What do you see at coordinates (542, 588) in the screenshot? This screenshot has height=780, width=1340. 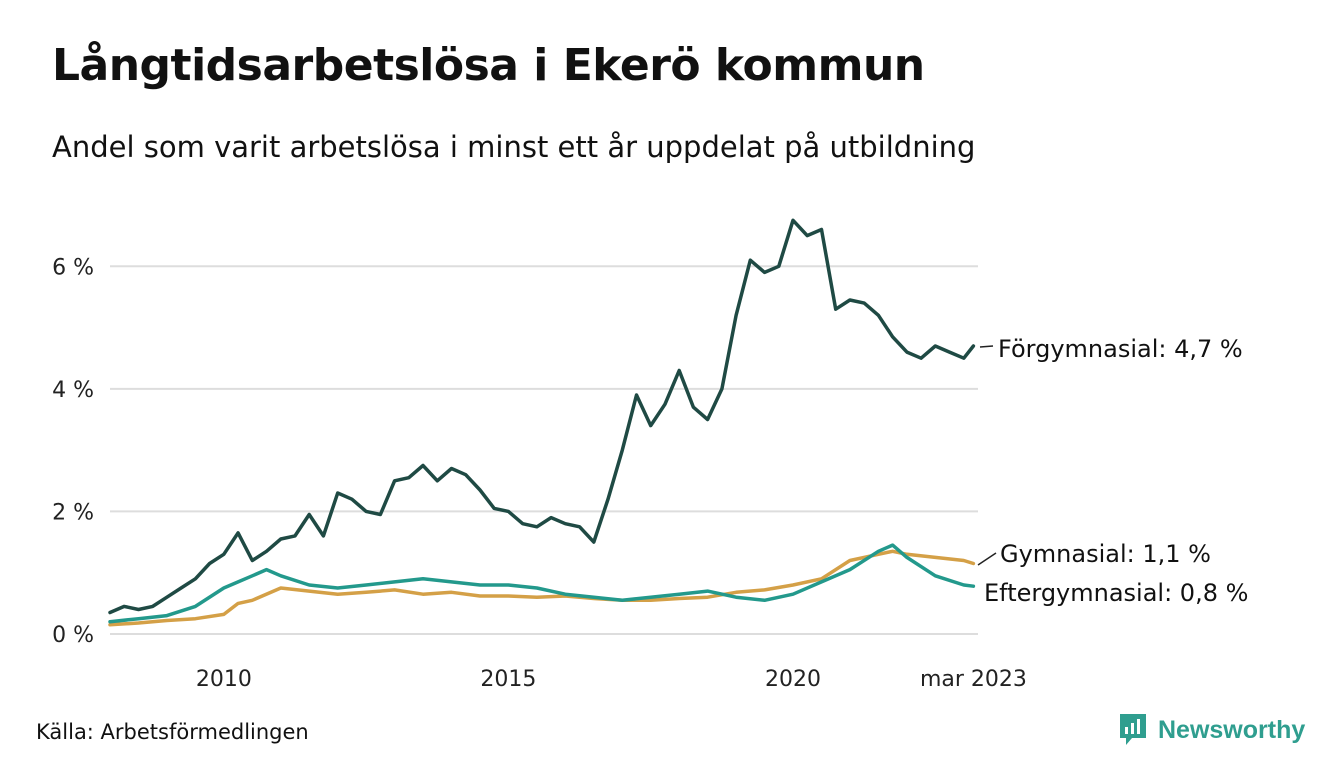 I see `series-line-gymnasial` at bounding box center [542, 588].